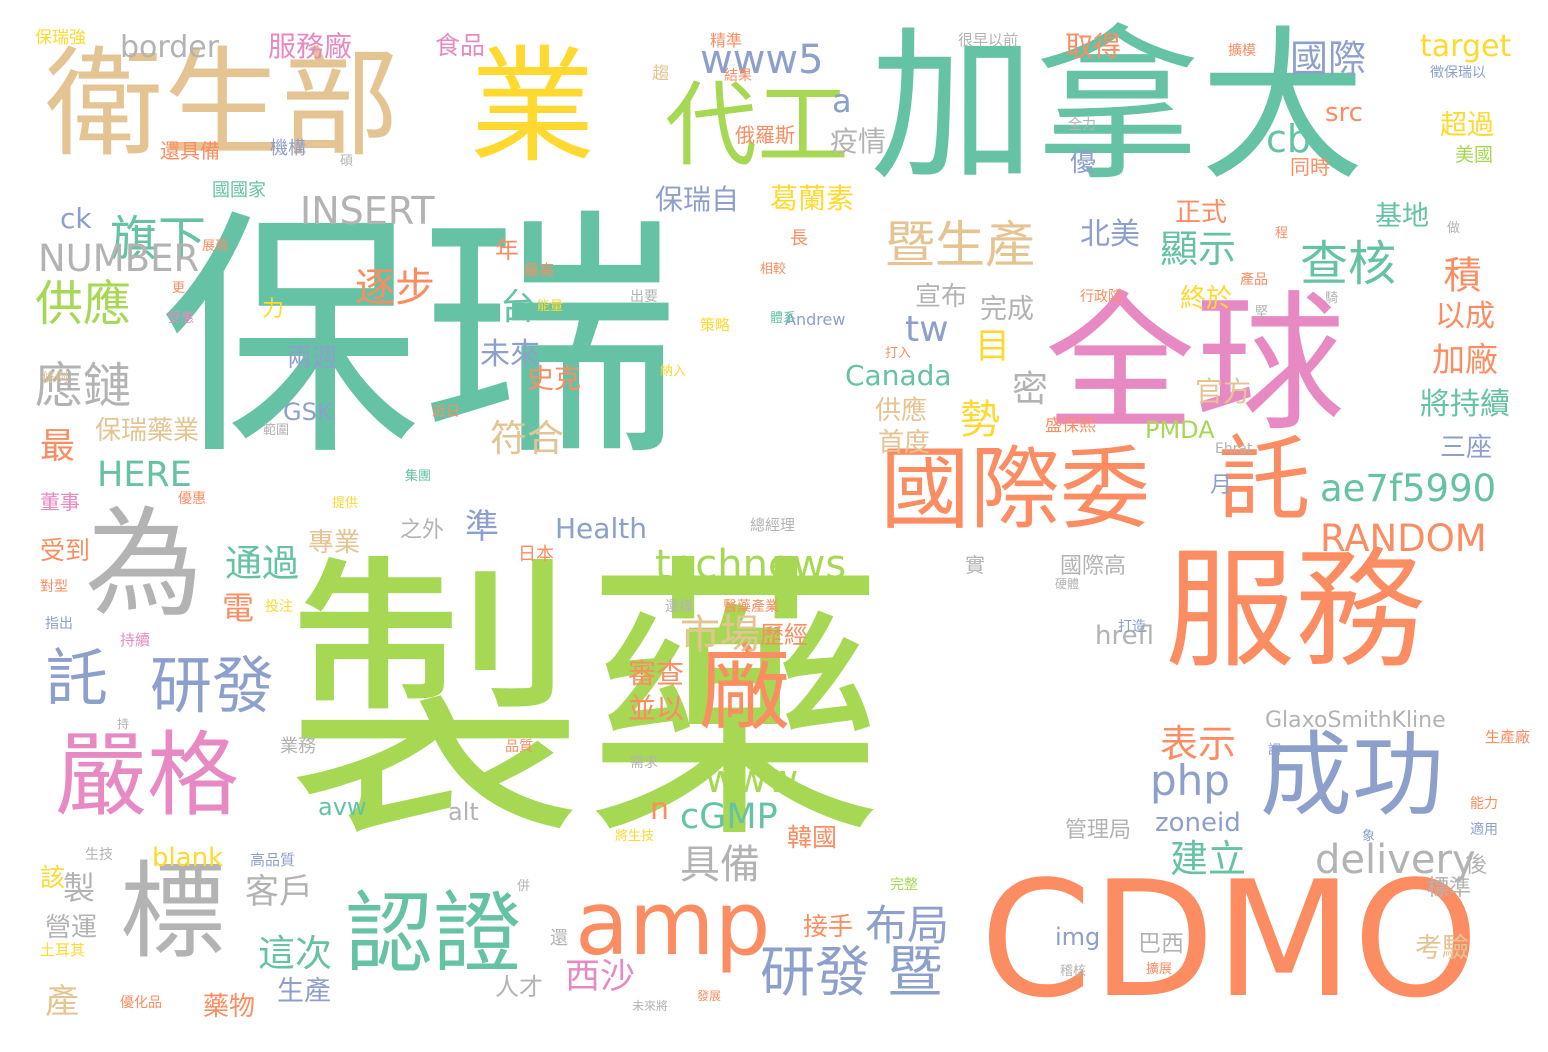  Describe the element at coordinates (58, 447) in the screenshot. I see `word-item: 最` at that location.